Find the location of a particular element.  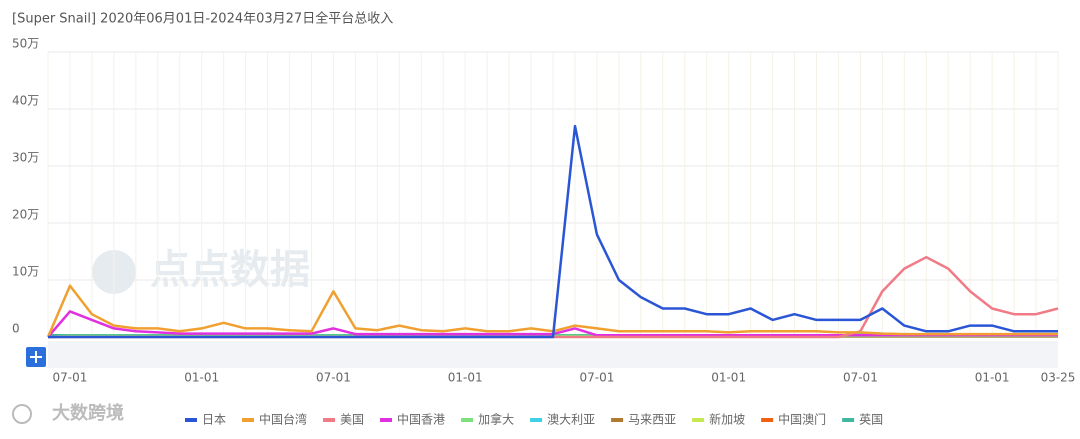

y-tick-label: 0 is located at coordinates (16, 329).